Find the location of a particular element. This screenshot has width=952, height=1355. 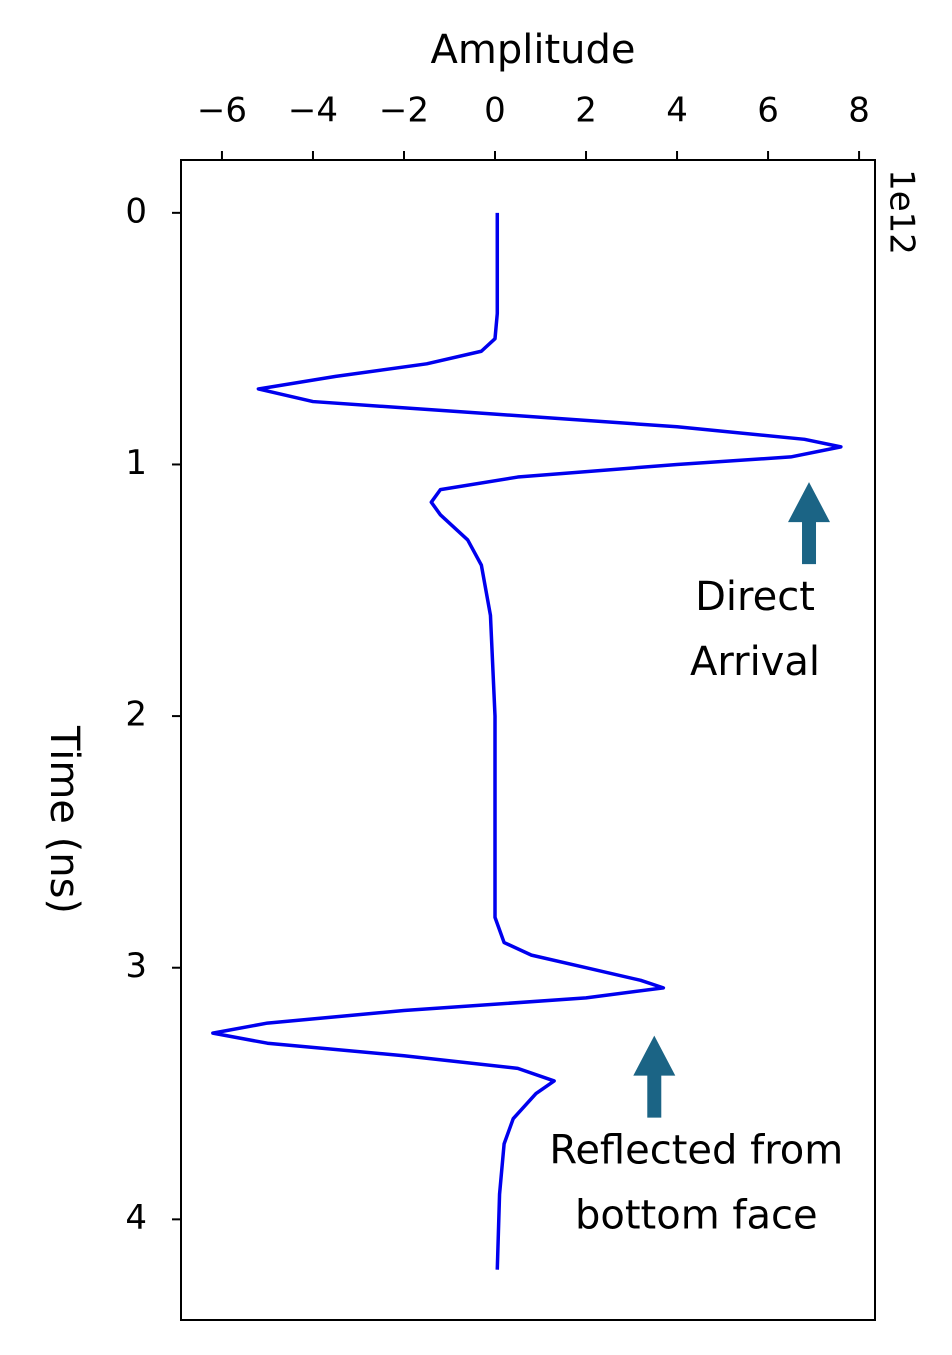

x-tick-label: 4 is located at coordinates (677, 111).